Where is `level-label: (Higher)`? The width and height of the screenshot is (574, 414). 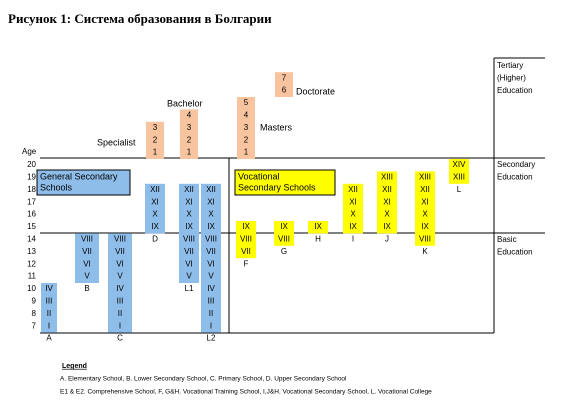
level-label: (Higher) is located at coordinates (511, 78).